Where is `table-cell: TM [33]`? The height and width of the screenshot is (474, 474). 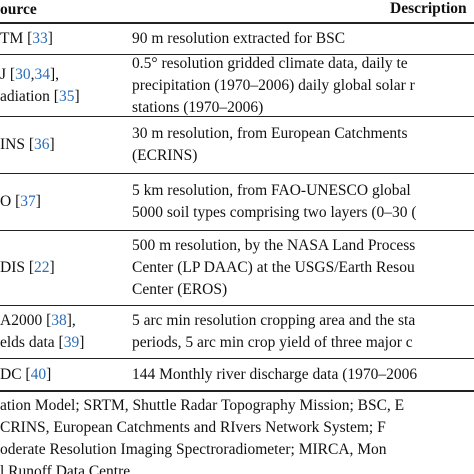 table-cell: TM [33] is located at coordinates (62, 38).